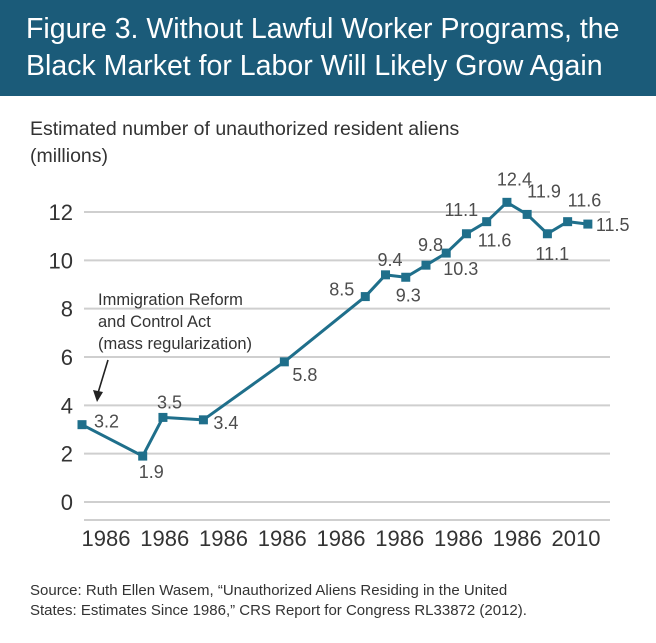 This screenshot has width=656, height=643. What do you see at coordinates (67, 454) in the screenshot?
I see `y-tick-label: 2` at bounding box center [67, 454].